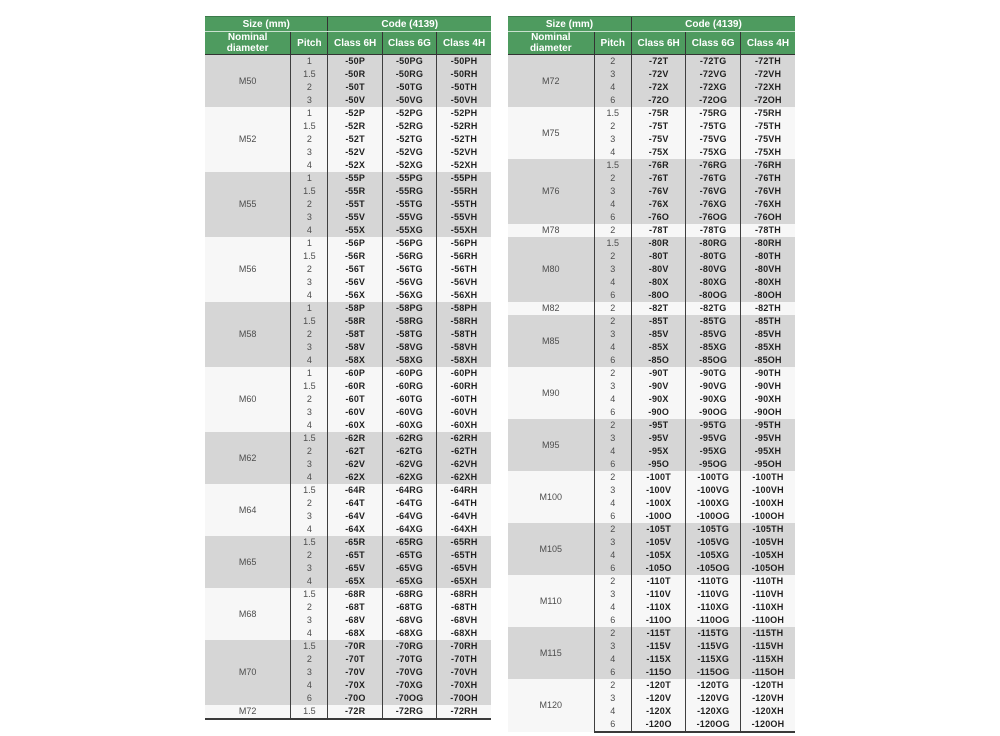 The height and width of the screenshot is (736, 1000). What do you see at coordinates (463, 256) in the screenshot?
I see `code-class-4h-cell: -56RH` at bounding box center [463, 256].